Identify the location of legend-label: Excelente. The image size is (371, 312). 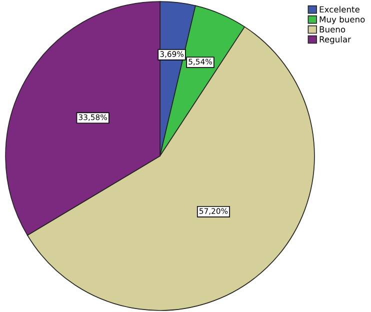
(340, 9).